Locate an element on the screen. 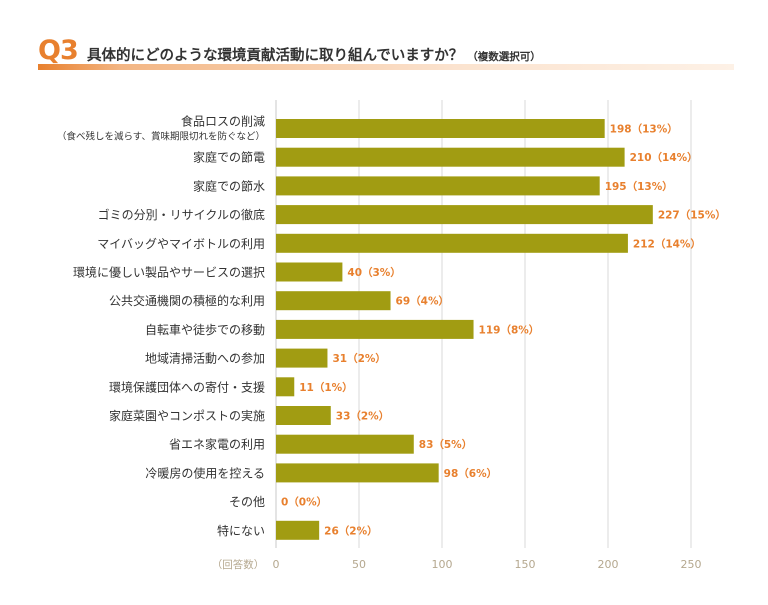 This screenshot has height=605, width=768. category-label: マイバッグやマイボトルの利用 is located at coordinates (181, 244).